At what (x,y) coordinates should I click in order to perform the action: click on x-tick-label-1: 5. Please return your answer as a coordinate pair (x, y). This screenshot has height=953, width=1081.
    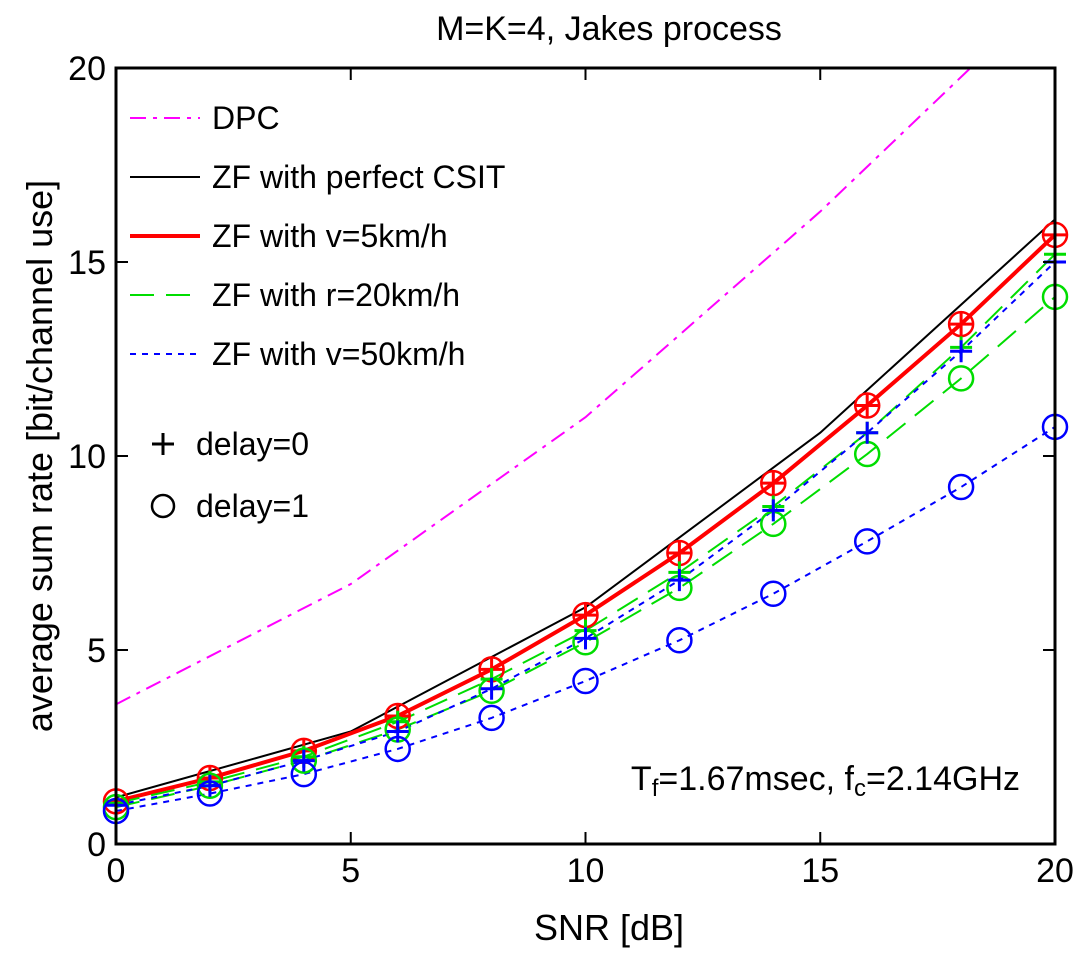
    Looking at the image, I should click on (350, 871).